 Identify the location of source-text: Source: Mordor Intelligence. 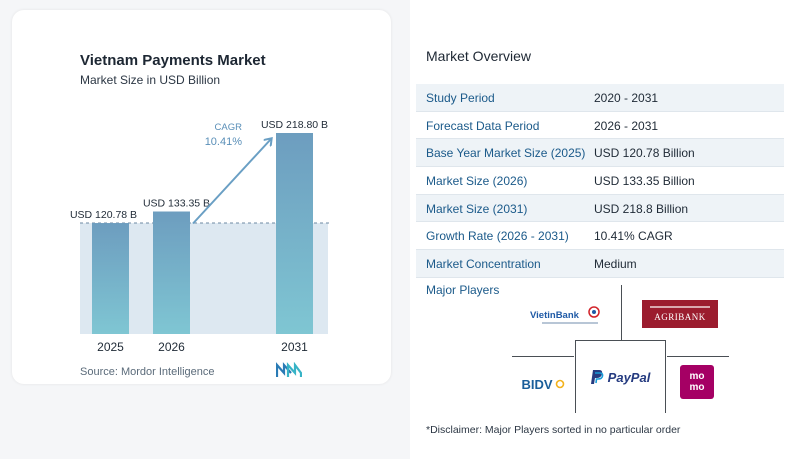
(147, 372).